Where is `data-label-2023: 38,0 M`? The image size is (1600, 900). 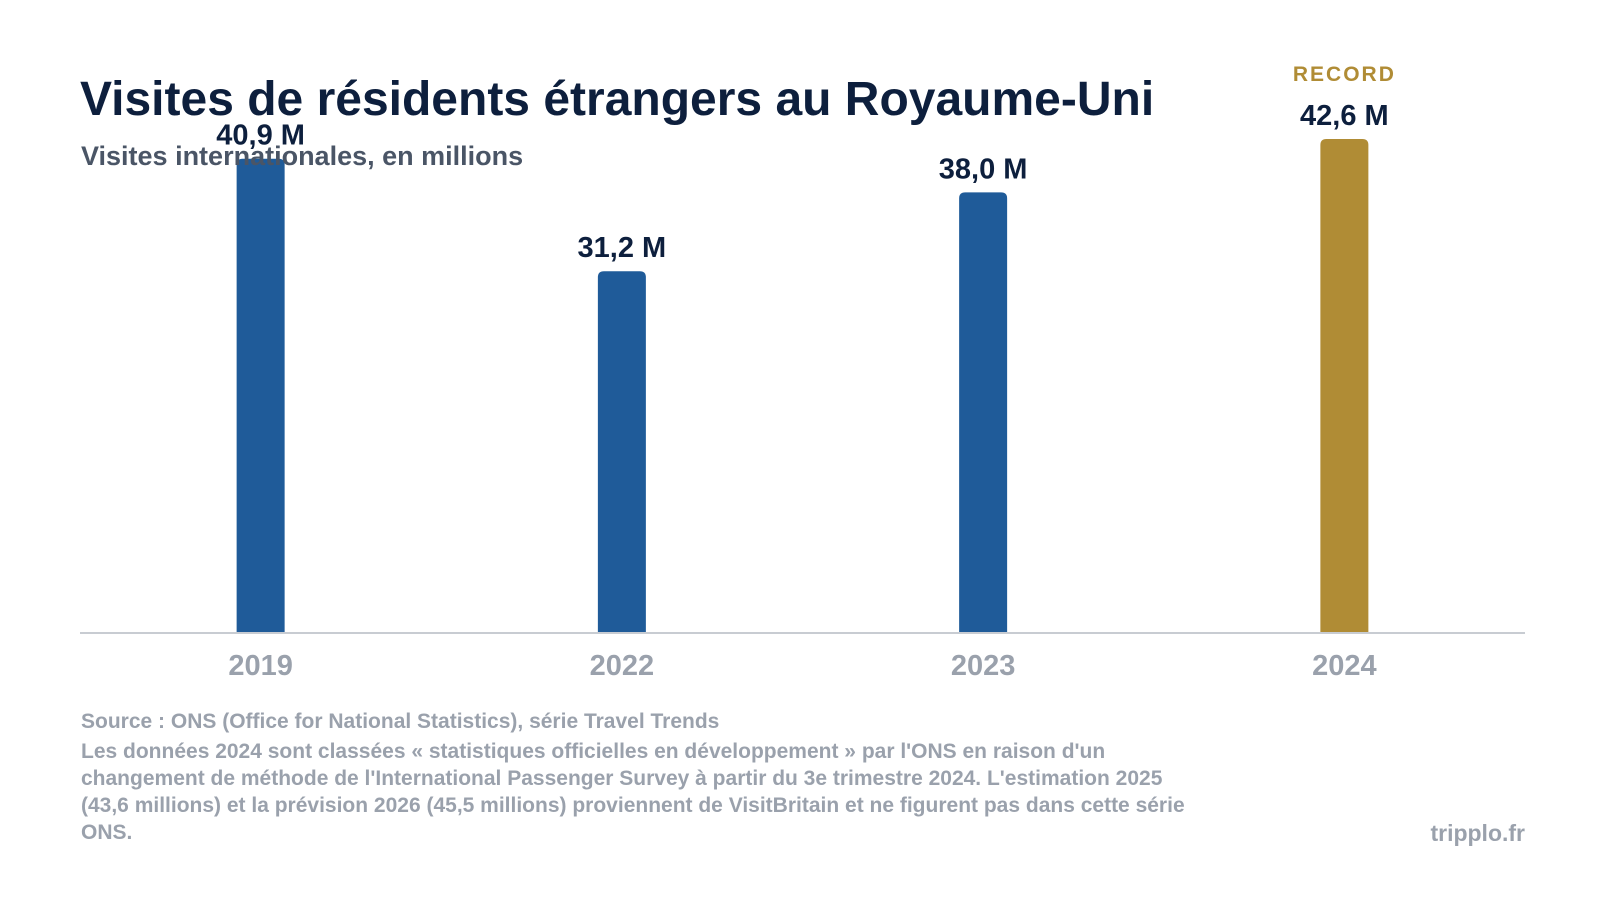 data-label-2023: 38,0 M is located at coordinates (983, 169).